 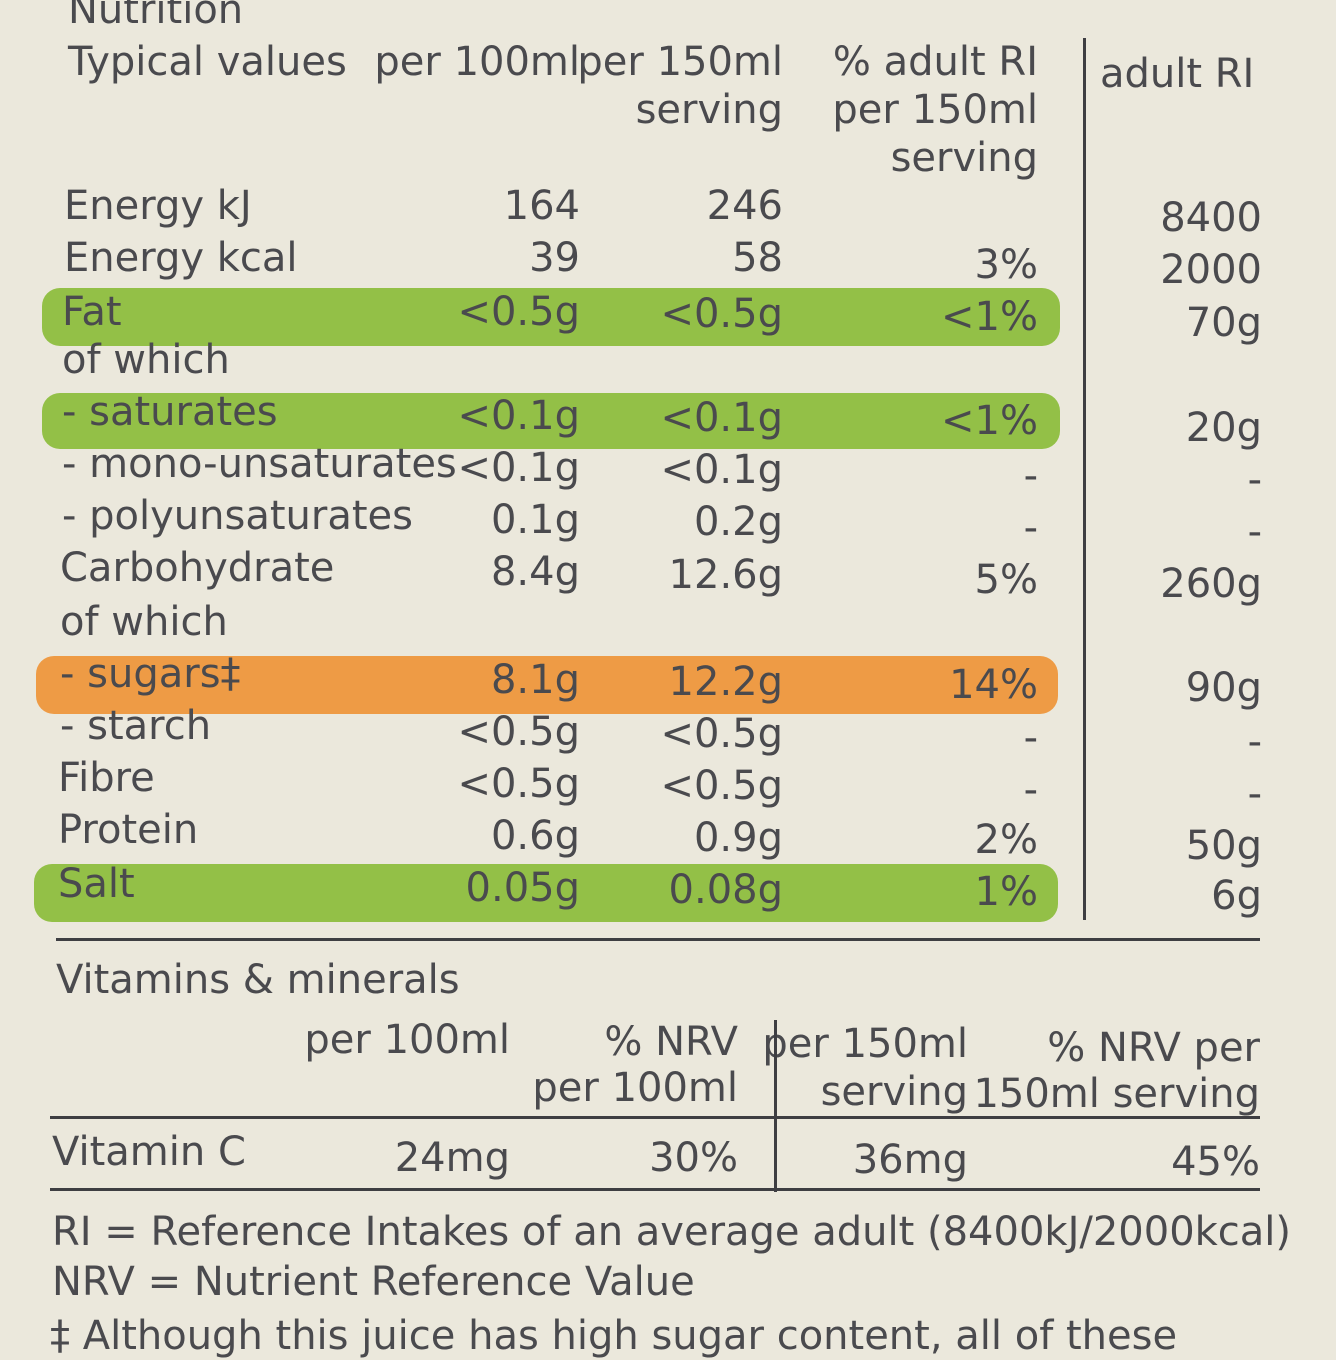 I want to click on sugars-highlight, so click(x=547, y=685).